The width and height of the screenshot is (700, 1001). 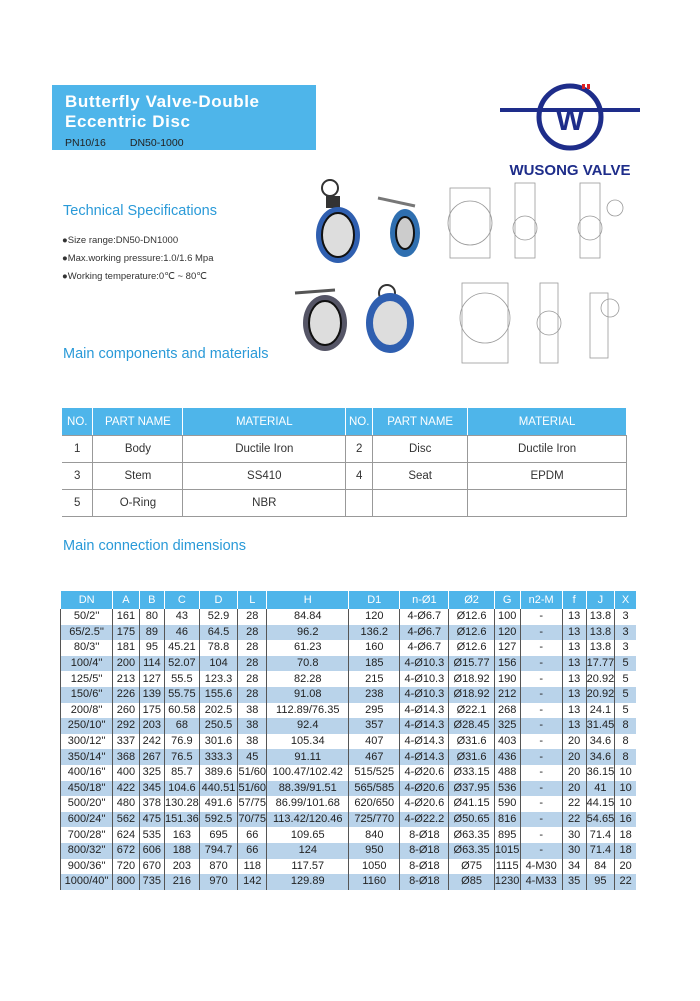 I want to click on table-cell: 4-Ø6.7, so click(x=424, y=648).